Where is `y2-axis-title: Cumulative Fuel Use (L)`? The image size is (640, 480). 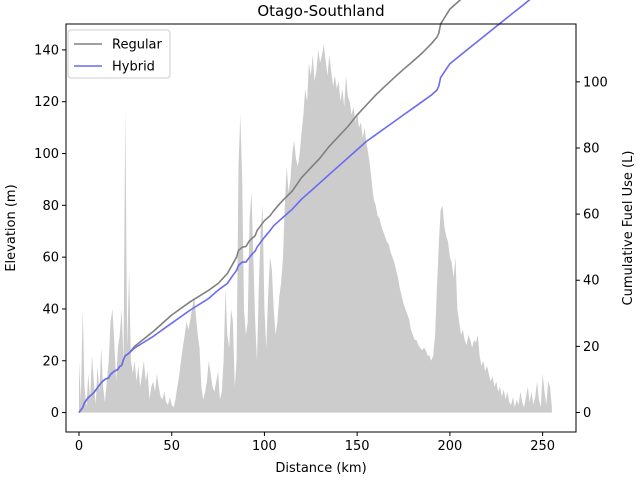 y2-axis-title: Cumulative Fuel Use (L) is located at coordinates (628, 228).